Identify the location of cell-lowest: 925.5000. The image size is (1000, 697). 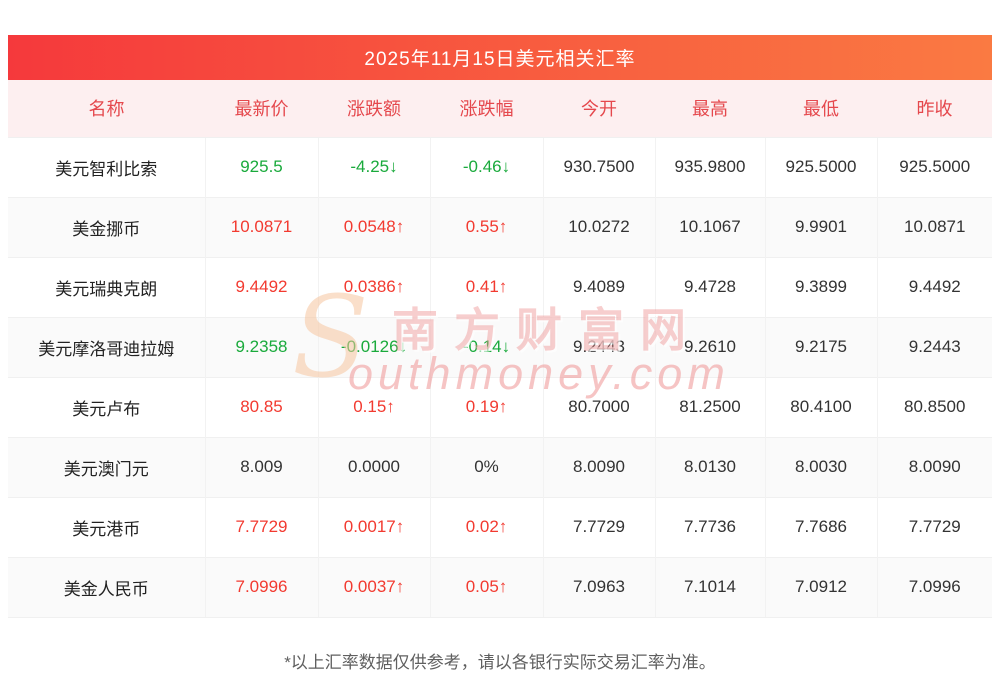
(820, 166).